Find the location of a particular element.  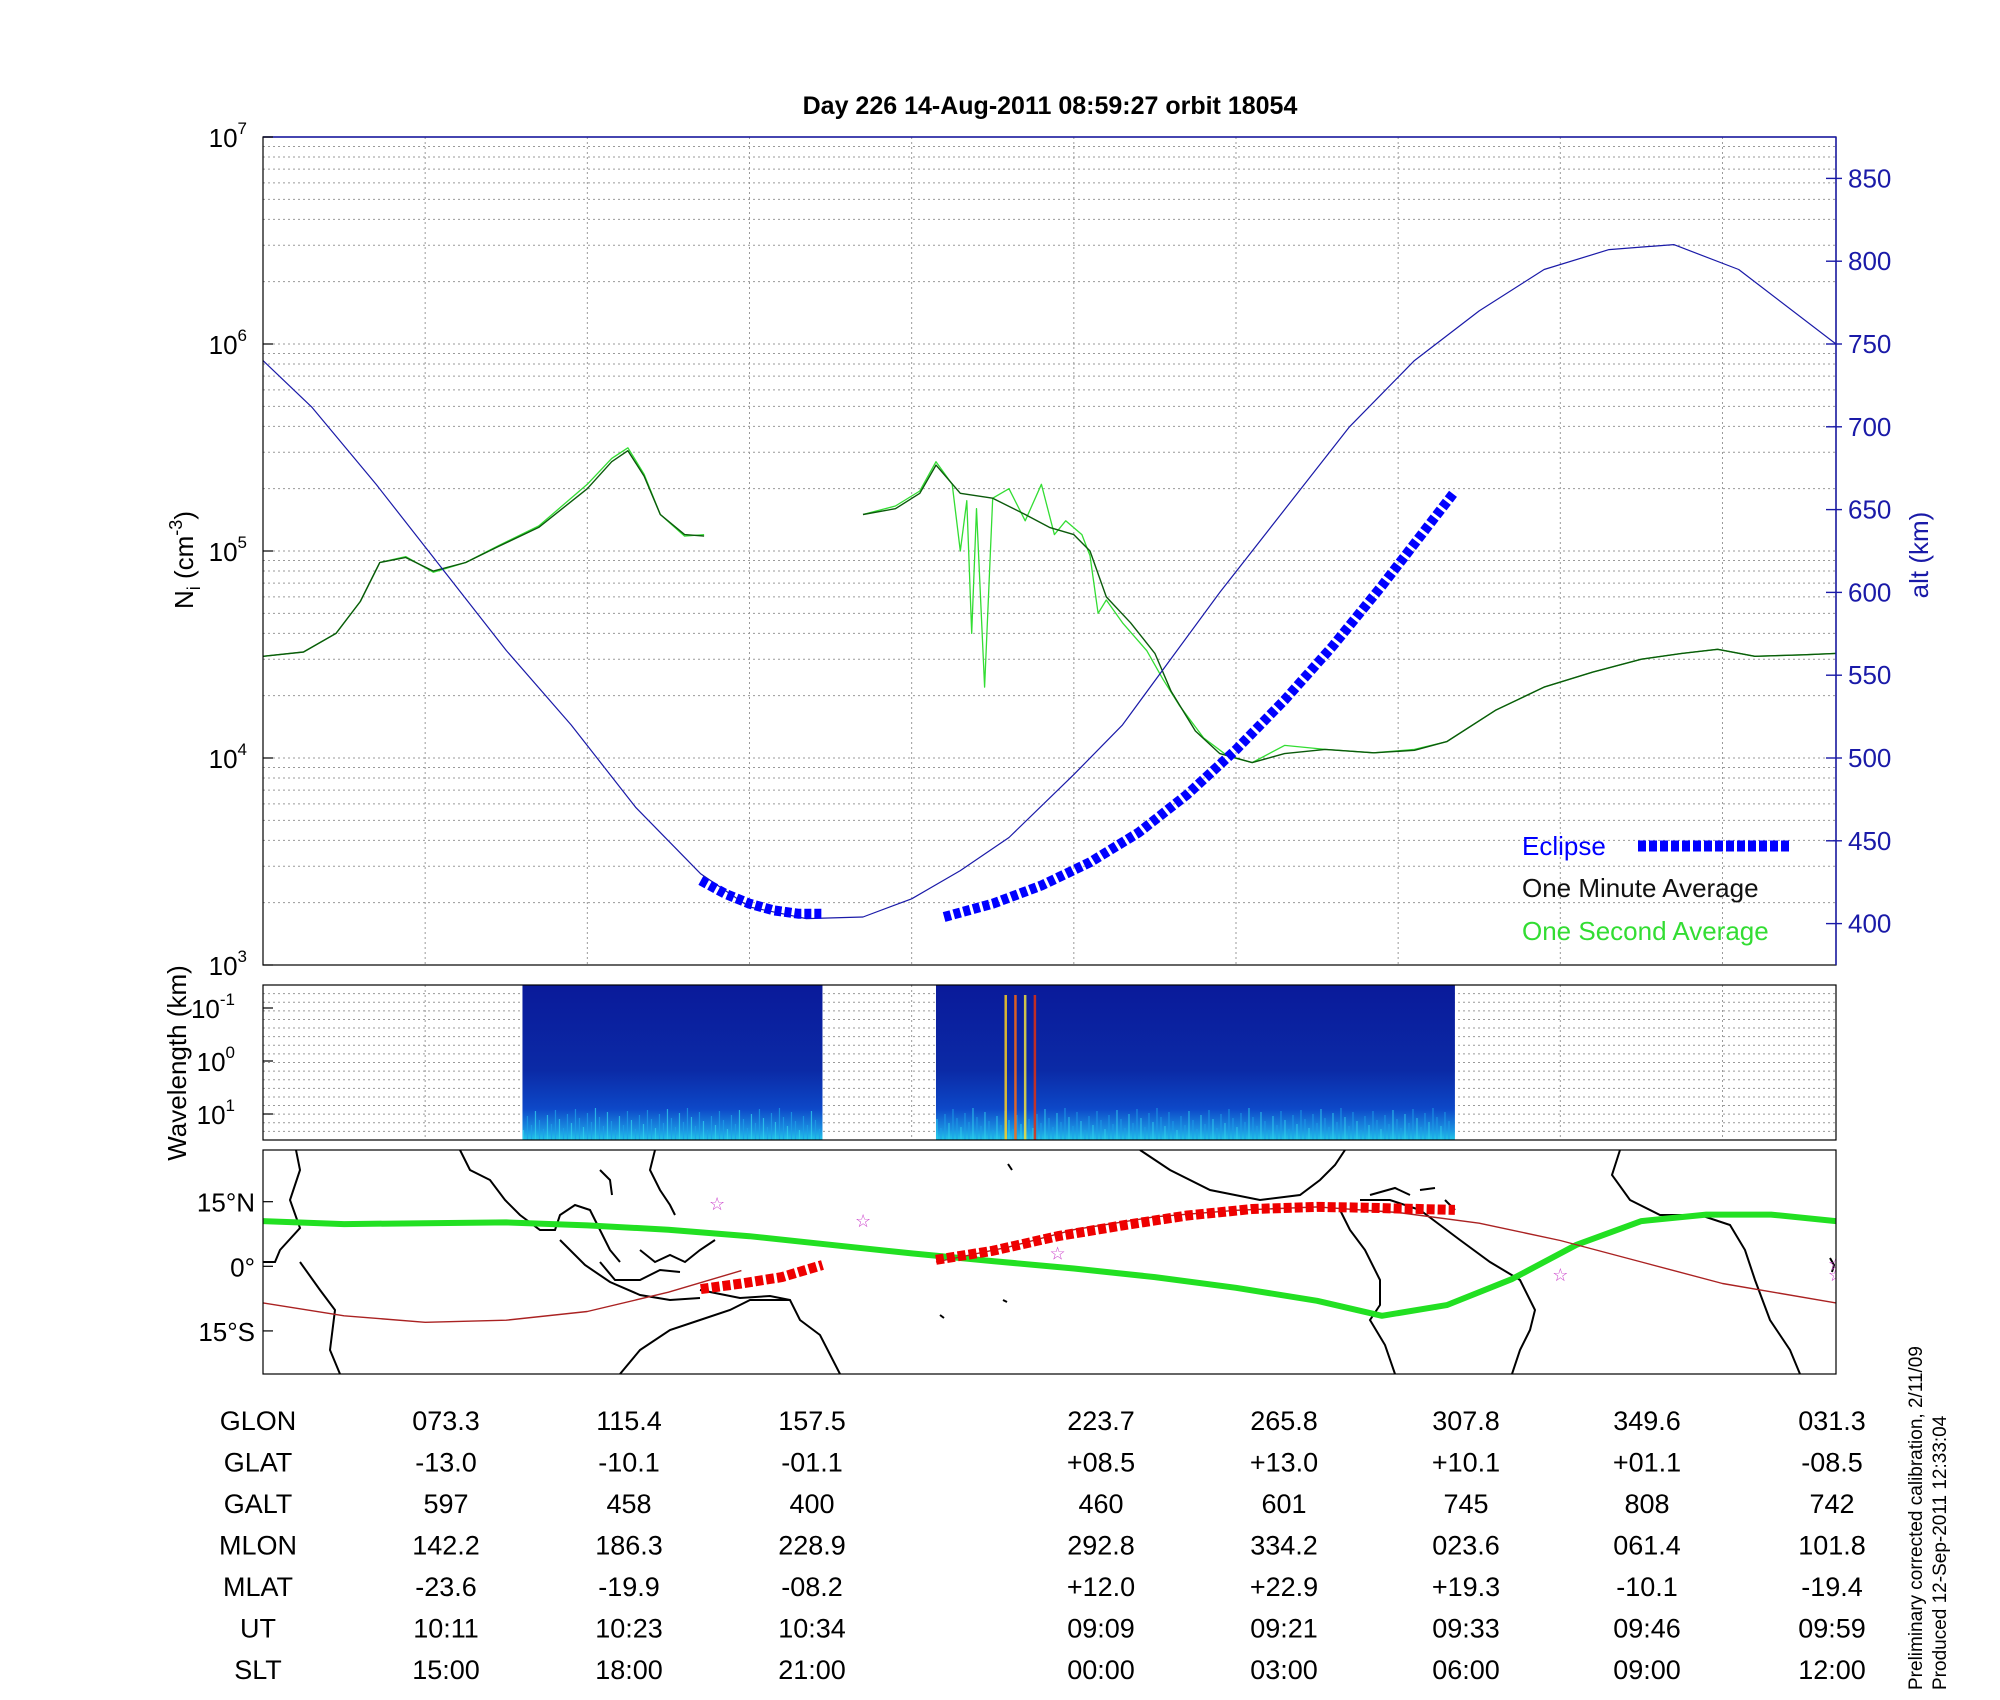

table-cell: 10:23 is located at coordinates (629, 1629).